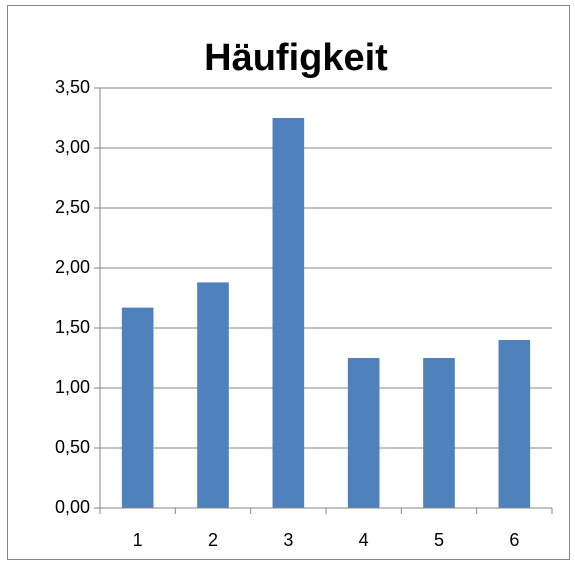 This screenshot has height=564, width=575. I want to click on x-tick-label: 3, so click(288, 540).